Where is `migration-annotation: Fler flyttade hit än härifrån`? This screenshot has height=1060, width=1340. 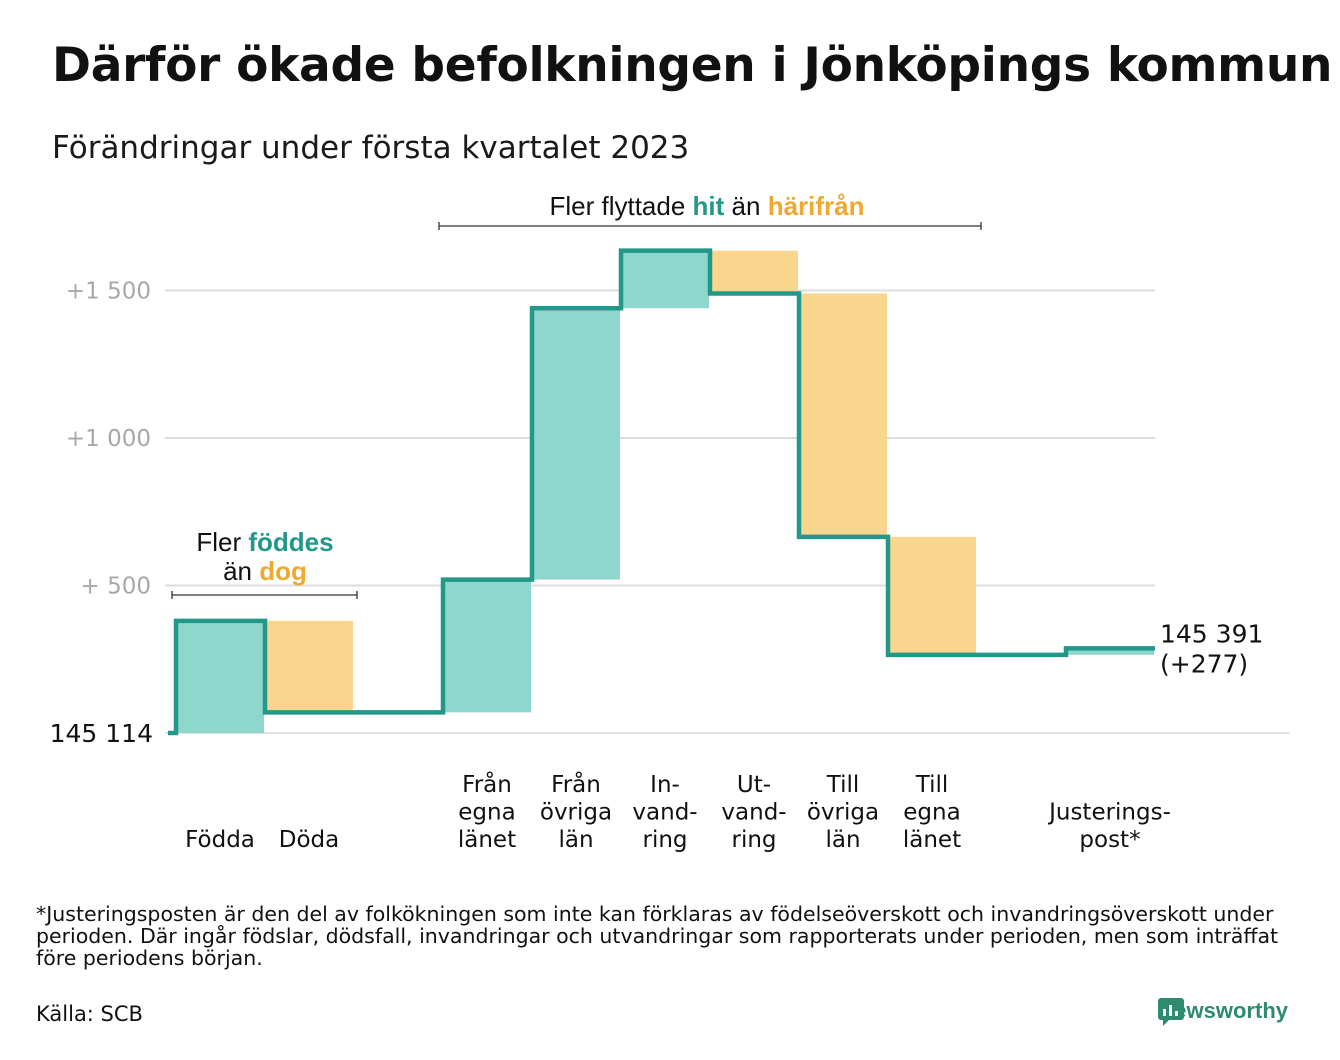 migration-annotation: Fler flyttade hit än härifrån is located at coordinates (706, 206).